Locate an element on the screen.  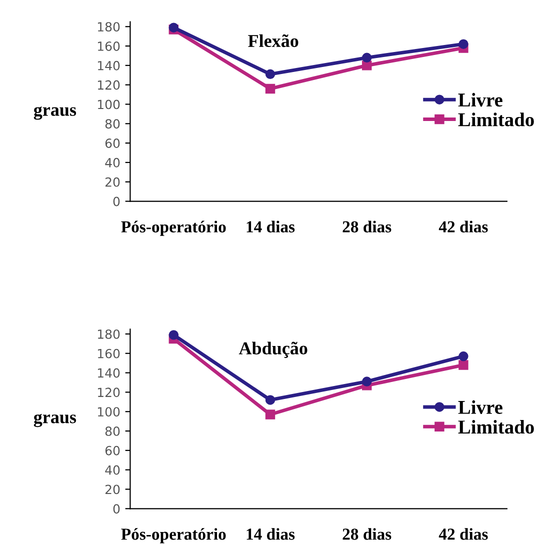
text: Flexão is located at coordinates (273, 41).